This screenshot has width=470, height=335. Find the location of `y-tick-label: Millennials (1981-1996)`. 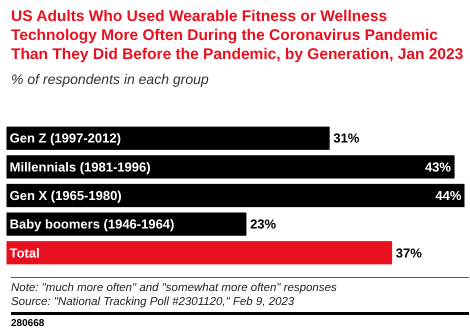

y-tick-label: Millennials (1981-1996) is located at coordinates (80, 166).